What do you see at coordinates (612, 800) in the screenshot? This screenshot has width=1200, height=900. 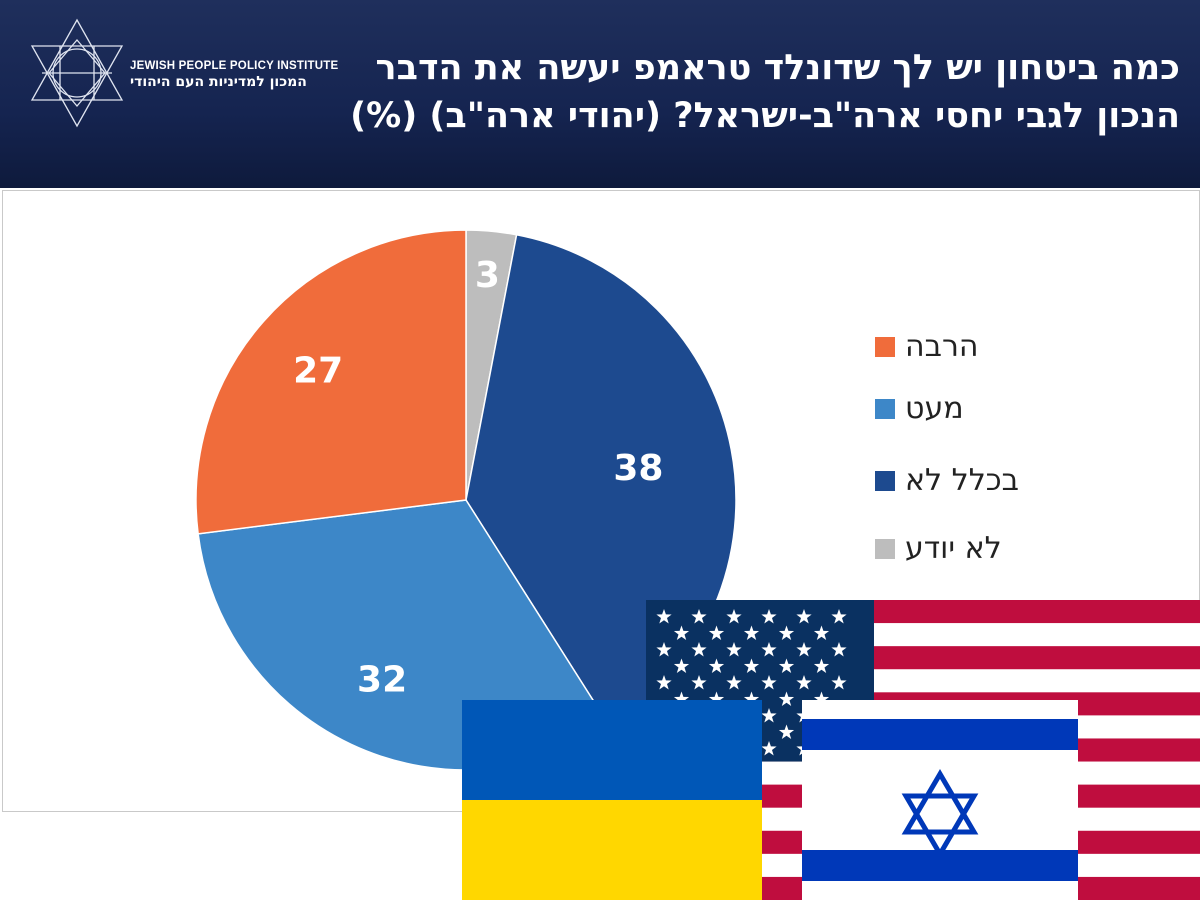 I see `ukraine-flag` at bounding box center [612, 800].